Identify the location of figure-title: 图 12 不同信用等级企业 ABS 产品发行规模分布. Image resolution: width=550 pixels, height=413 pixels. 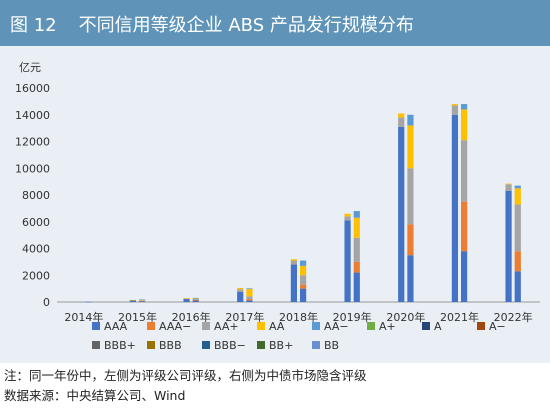
(212, 24).